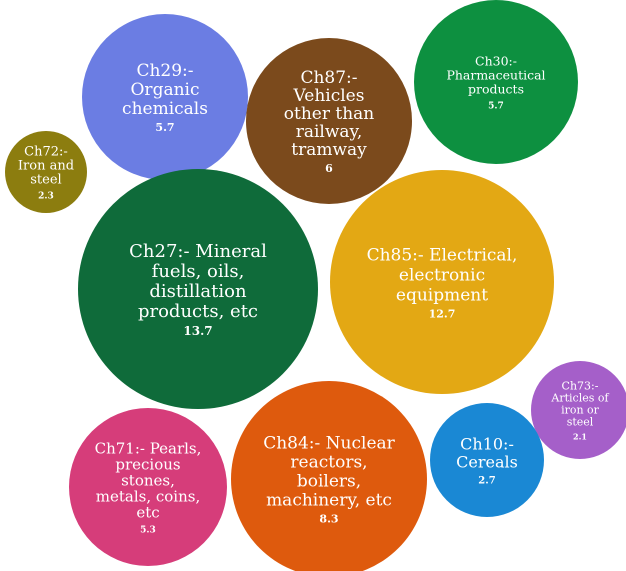 Image resolution: width=626 pixels, height=571 pixels. What do you see at coordinates (165, 109) in the screenshot?
I see `bubble-label-line: chemicals` at bounding box center [165, 109].